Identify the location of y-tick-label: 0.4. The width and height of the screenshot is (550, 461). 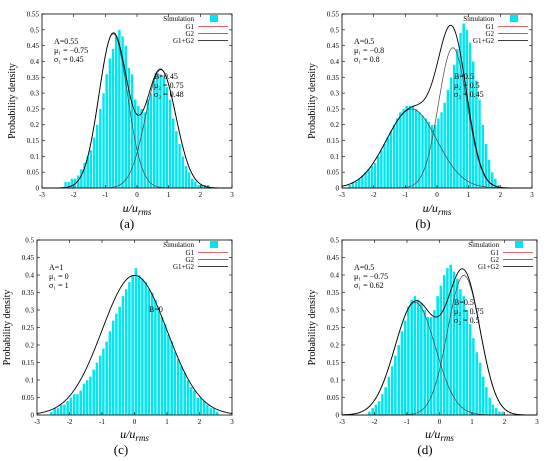
(334, 62).